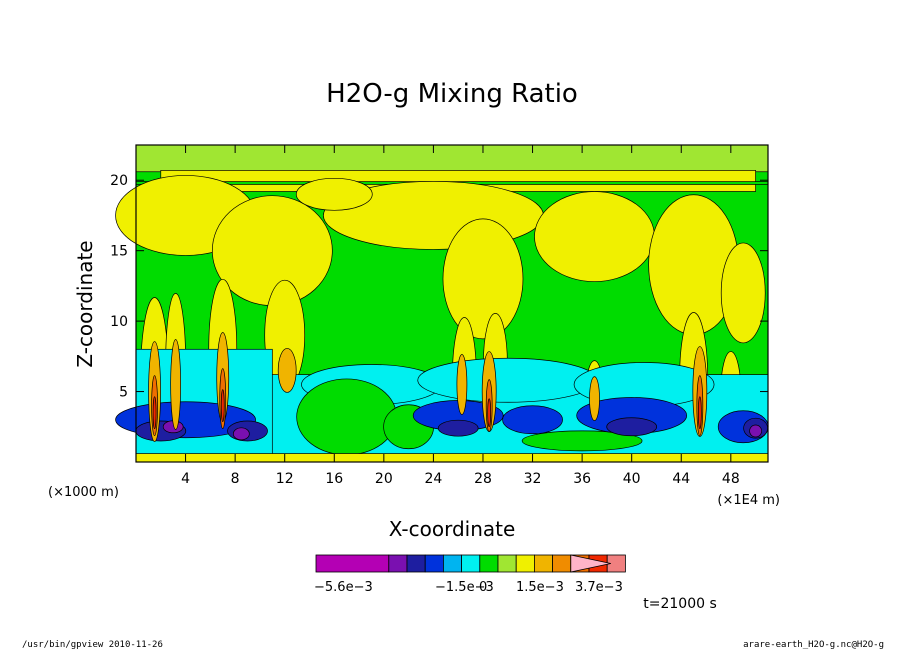  Describe the element at coordinates (540, 587) in the screenshot. I see `colorbar-label: 1.5e−3` at that location.